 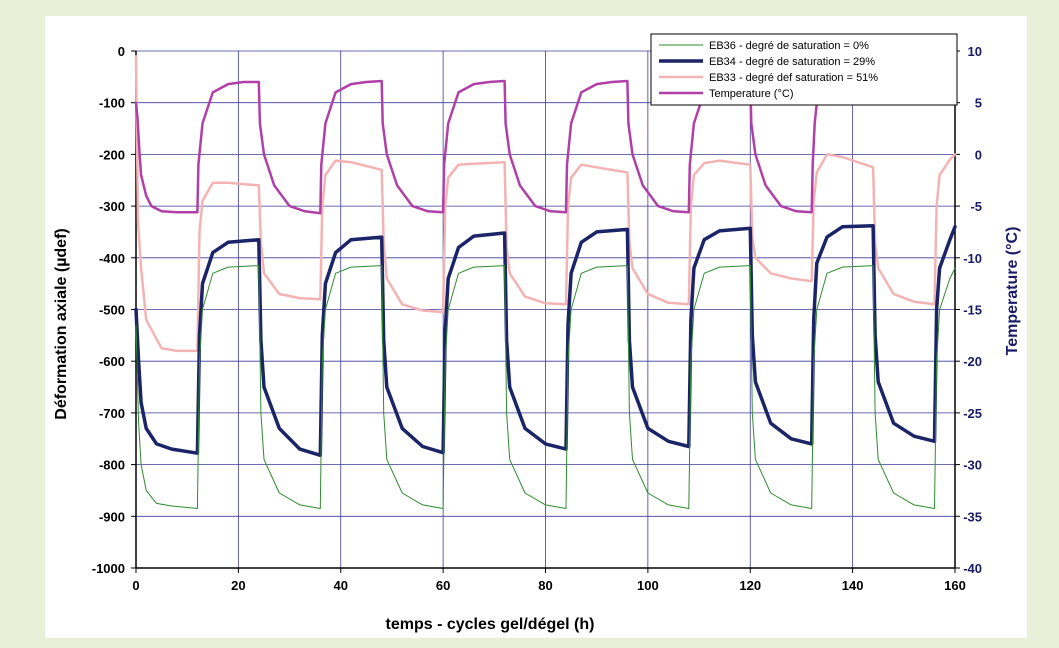 I want to click on y-tick-label: 0, so click(x=121, y=51).